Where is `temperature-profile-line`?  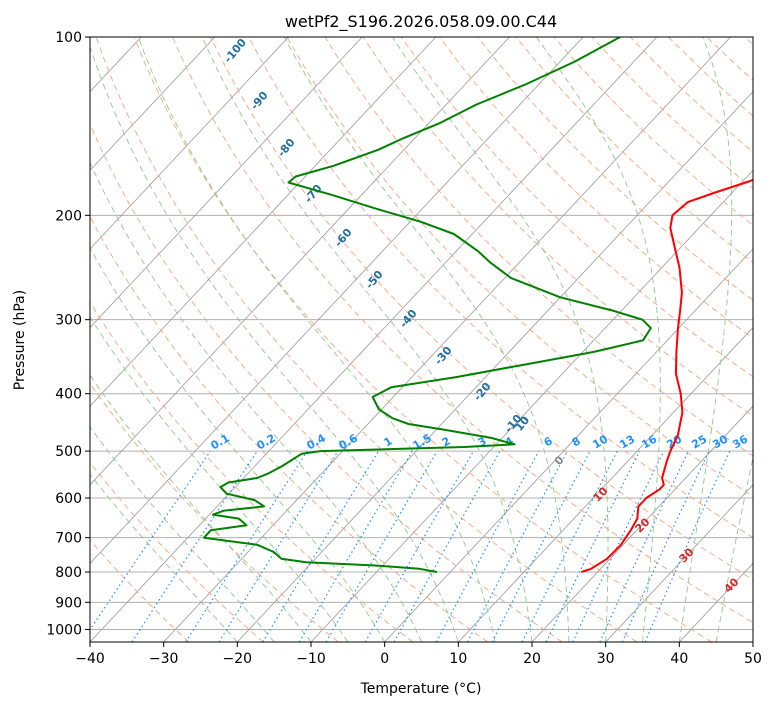
temperature-profile-line is located at coordinates (667, 375).